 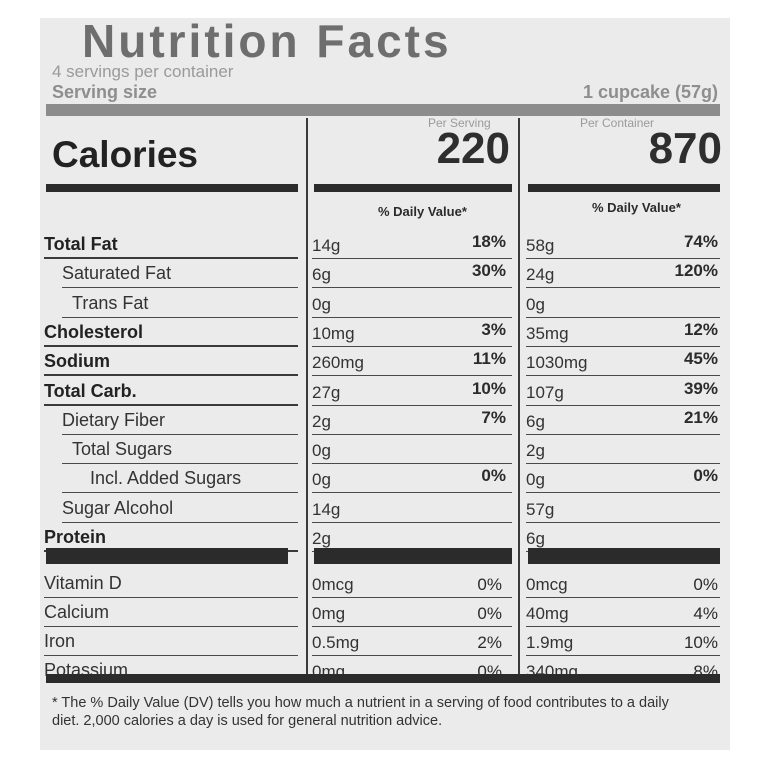 I want to click on vitamin-row: Iron 0.5mg 2% 1.9mg 10%, so click(x=385, y=641).